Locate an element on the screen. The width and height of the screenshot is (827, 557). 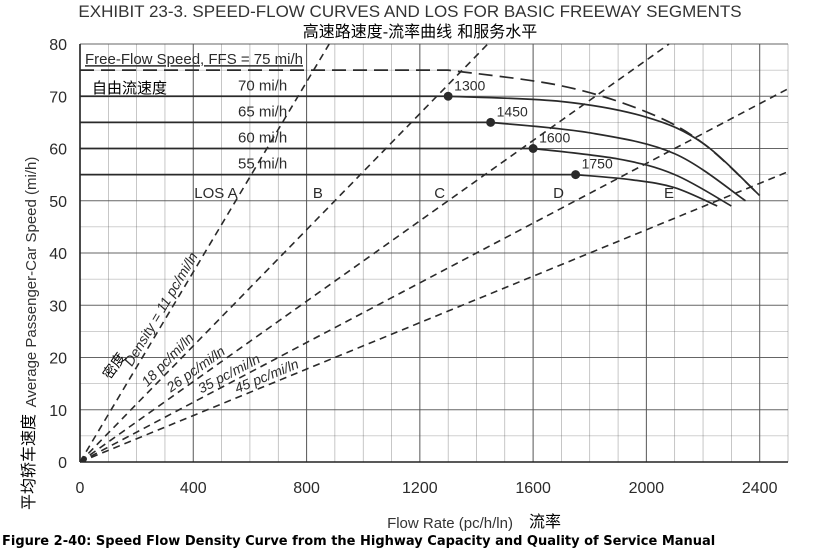
breakpoint-label: 1300 is located at coordinates (469, 85).